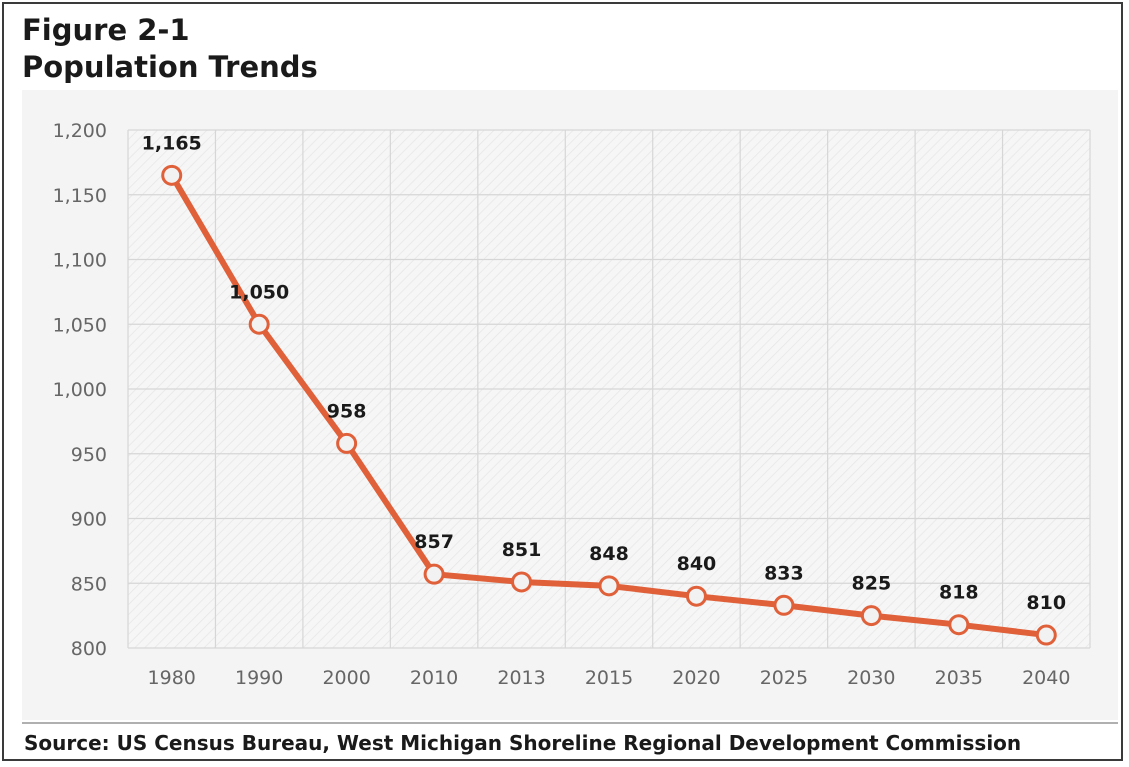  I want to click on data-label: 818, so click(959, 593).